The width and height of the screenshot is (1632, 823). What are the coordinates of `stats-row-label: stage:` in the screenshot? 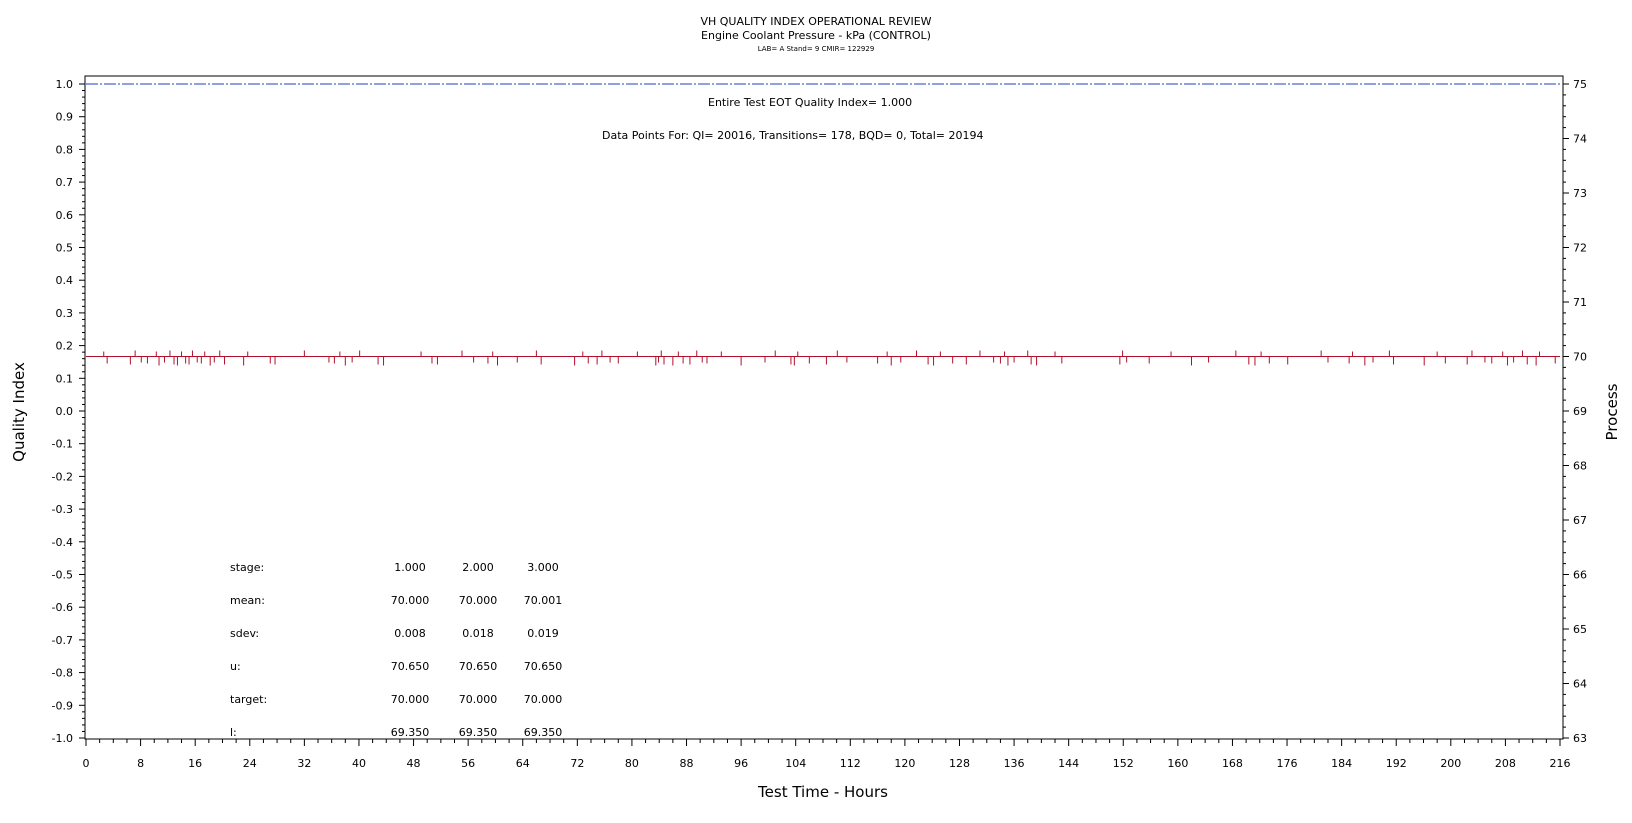 It's located at (247, 567).